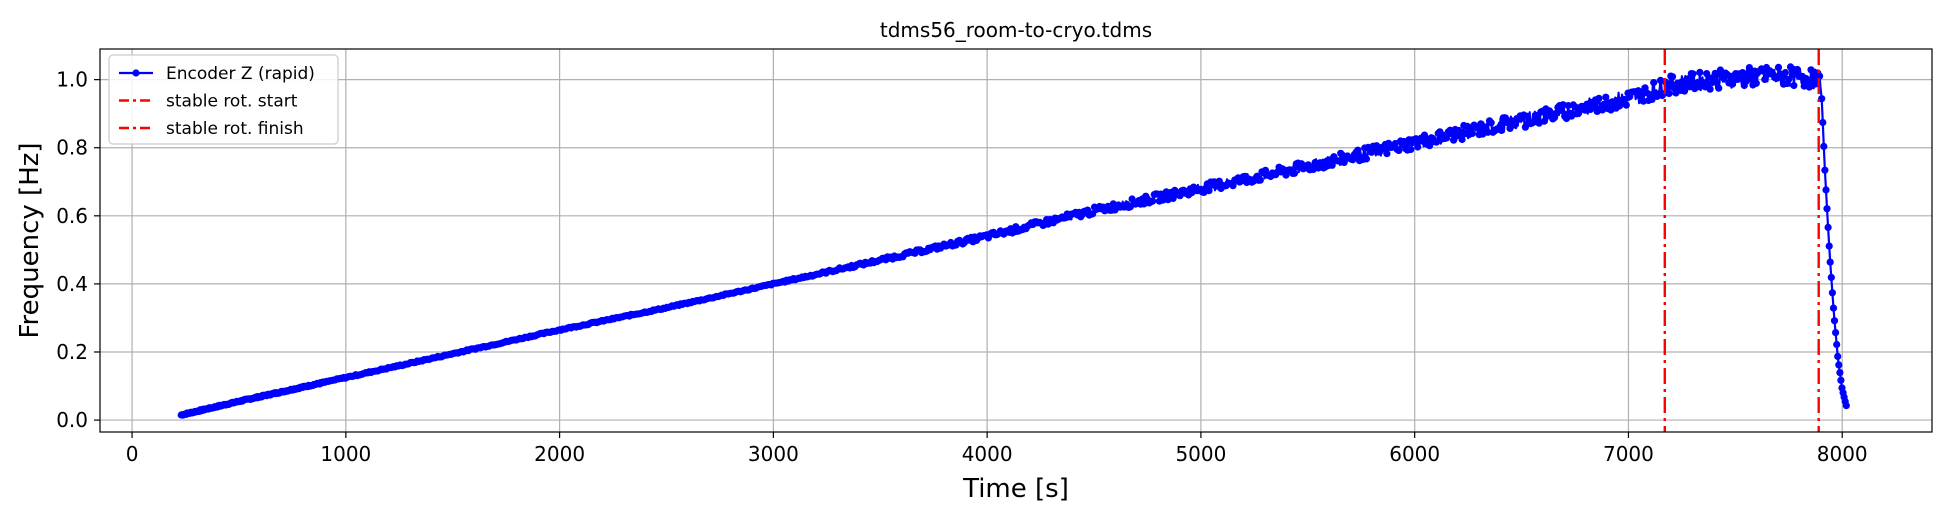  Describe the element at coordinates (30, 240) in the screenshot. I see `y-axis-label: Frequency [Hz]` at that location.